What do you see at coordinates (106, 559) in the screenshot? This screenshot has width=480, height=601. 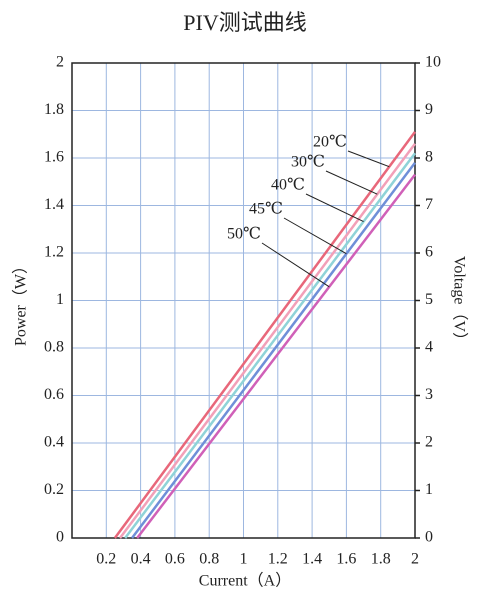 I see `x-tick-label: 0.2` at bounding box center [106, 559].